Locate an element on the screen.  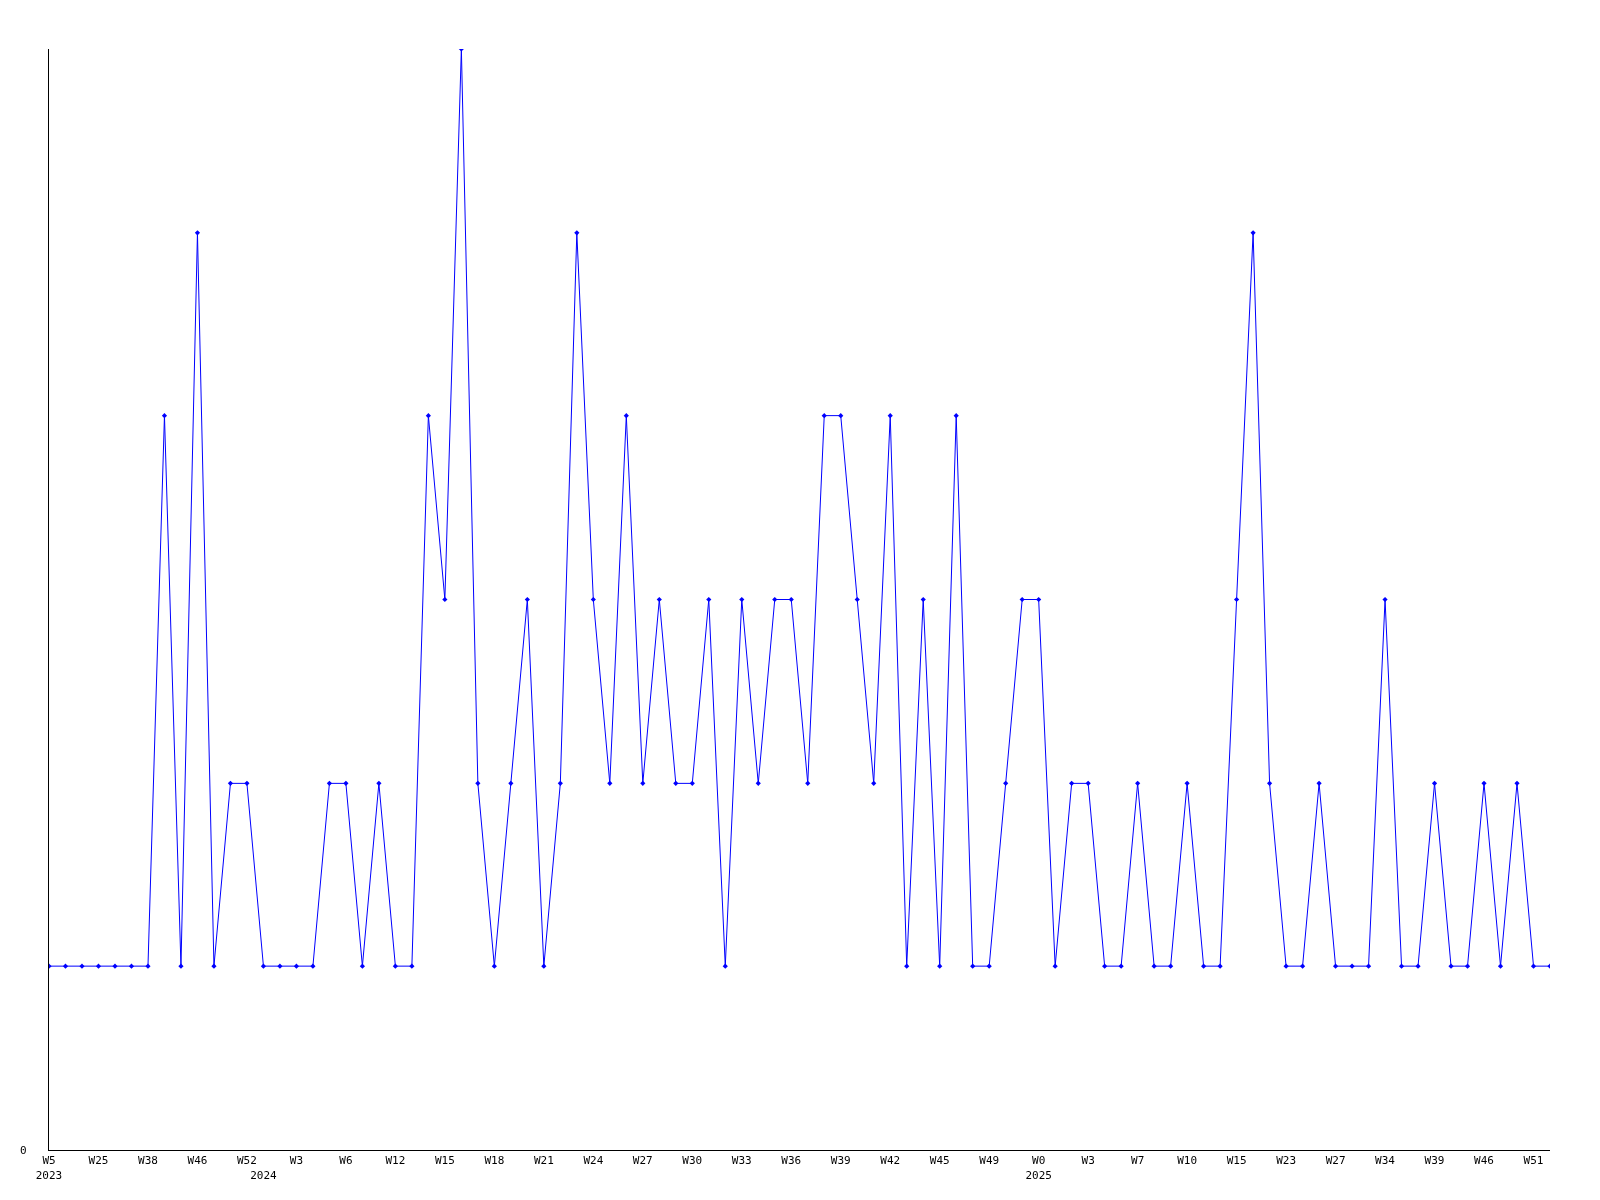
x-tick-label: W7 is located at coordinates (1138, 1161).